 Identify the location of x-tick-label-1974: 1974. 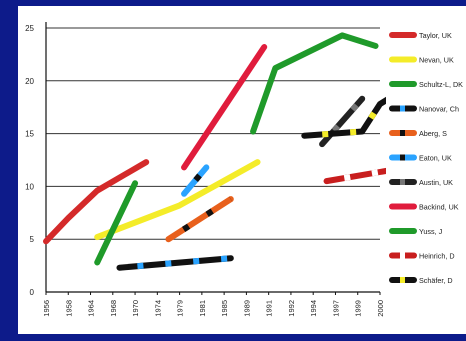
(157, 308).